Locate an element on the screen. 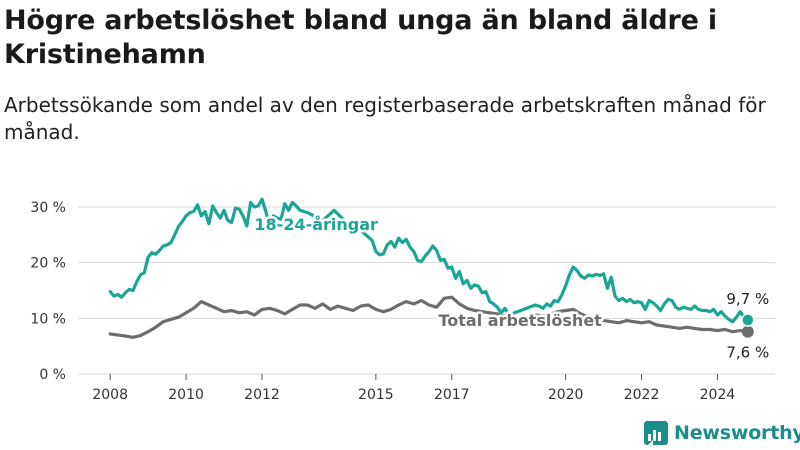 This screenshot has width=800, height=450. series-endpoint-total is located at coordinates (747, 331).